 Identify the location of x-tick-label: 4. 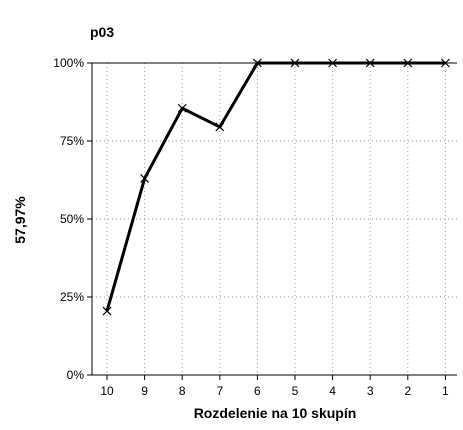
(332, 391).